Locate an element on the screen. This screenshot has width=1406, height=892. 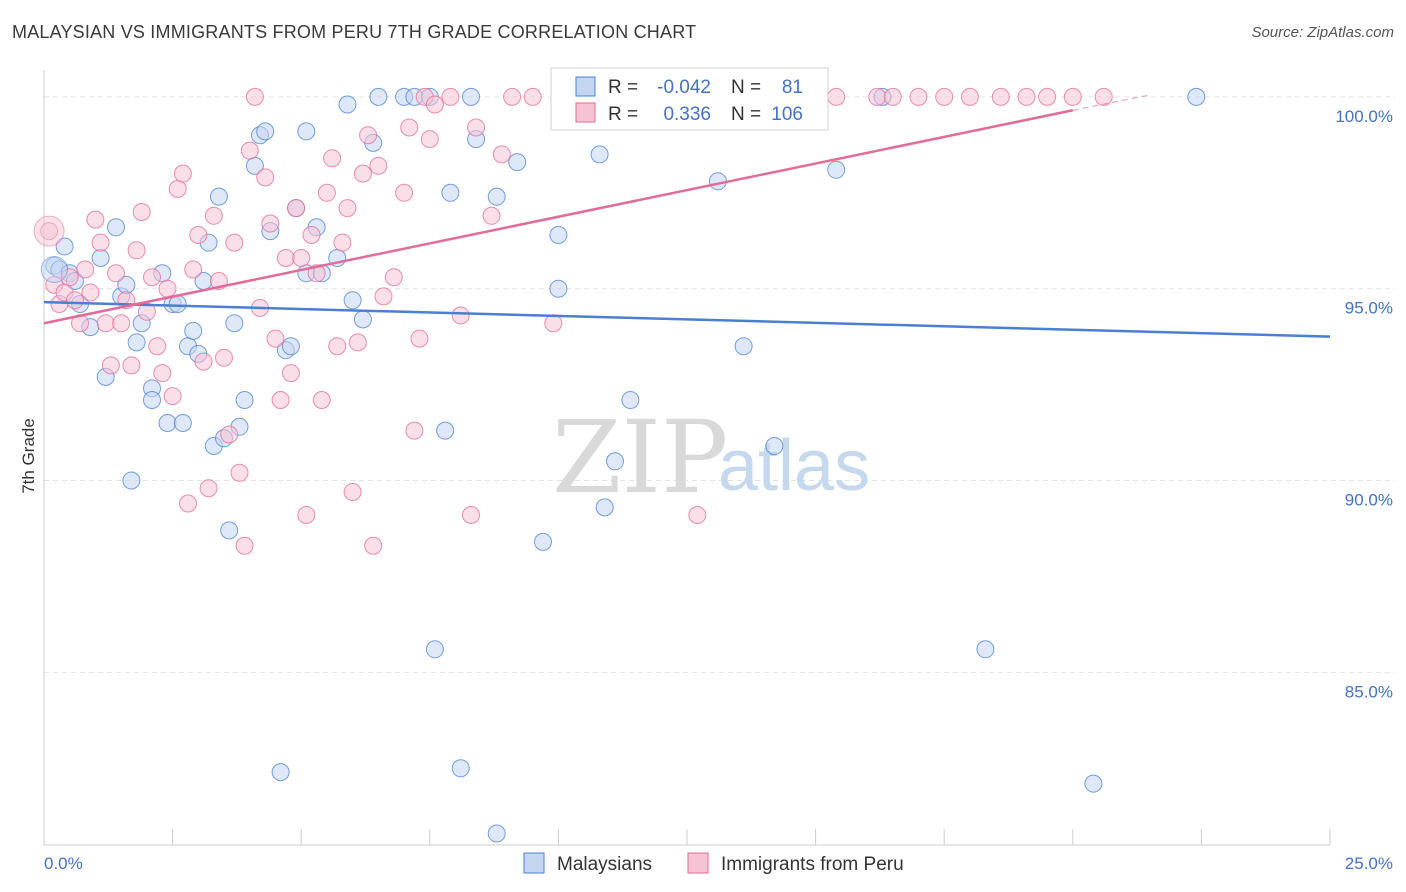
point-malaysians-large is located at coordinates (54, 270).